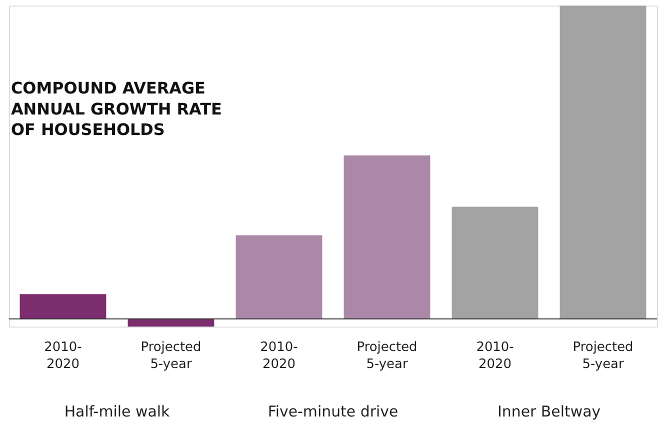 This screenshot has width=666, height=433. I want to click on text: COMPOUND AVERAGE ANNUAL GROWTH RATE OF HOUSEHOLDS, so click(116, 109).